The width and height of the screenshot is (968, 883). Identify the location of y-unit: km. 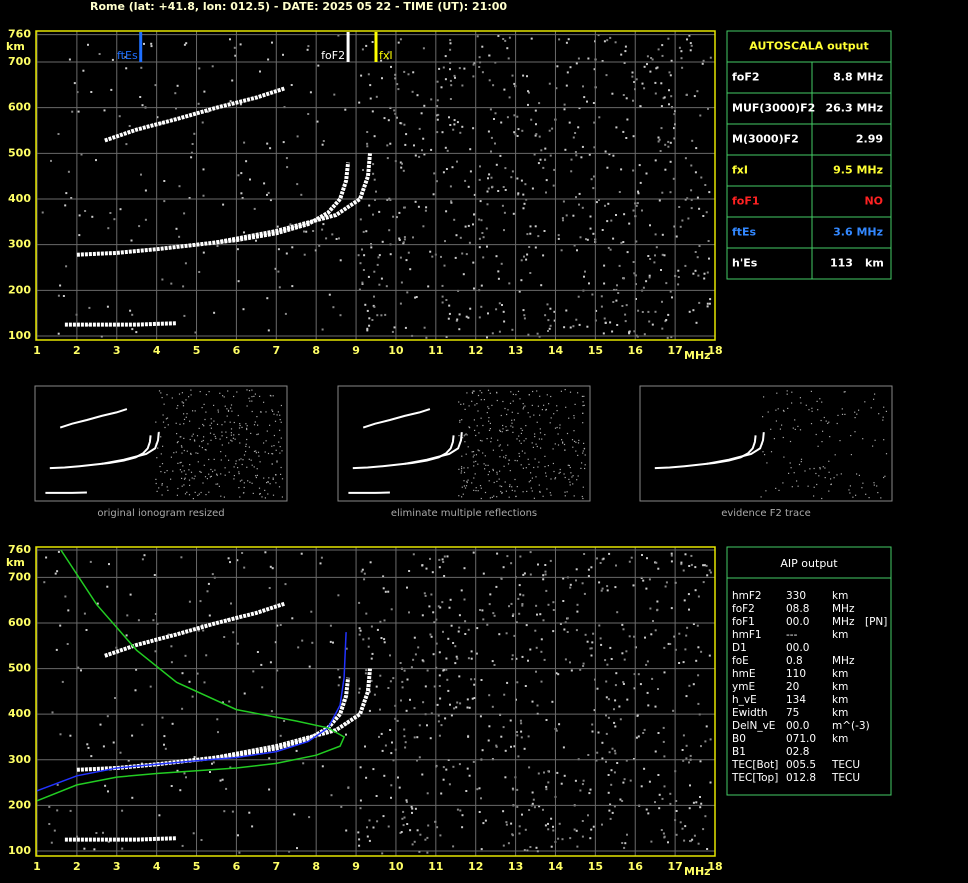
(15, 562).